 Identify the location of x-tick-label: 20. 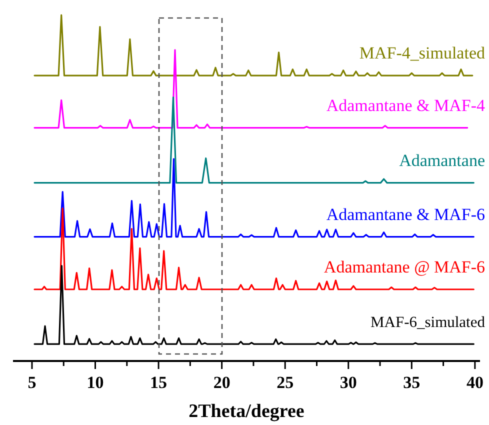
(221, 382).